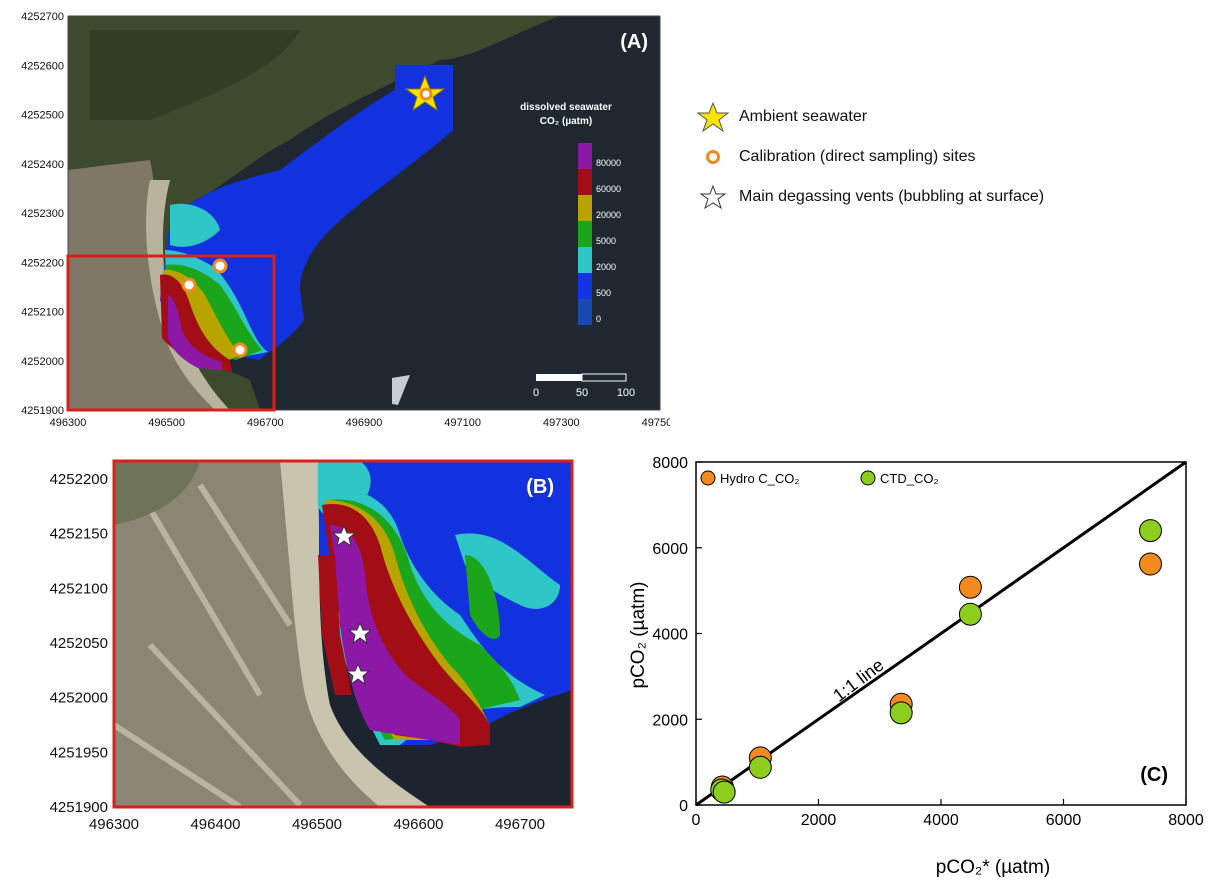 This screenshot has width=1220, height=881. Describe the element at coordinates (195, 225) in the screenshot. I see `plume-cyan` at that location.